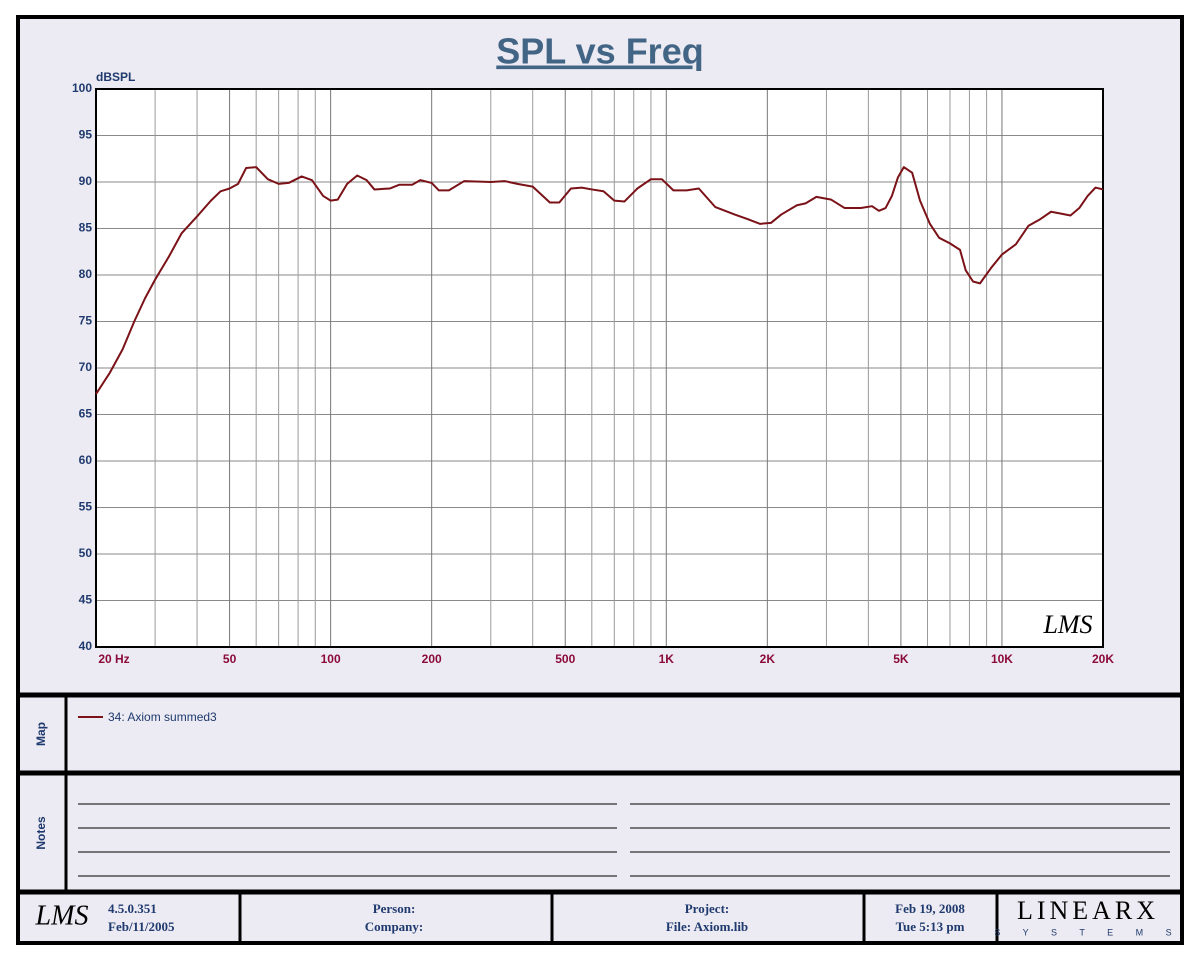 The height and width of the screenshot is (965, 1200). Describe the element at coordinates (930, 926) in the screenshot. I see `time: Tue 5:13 pm` at that location.